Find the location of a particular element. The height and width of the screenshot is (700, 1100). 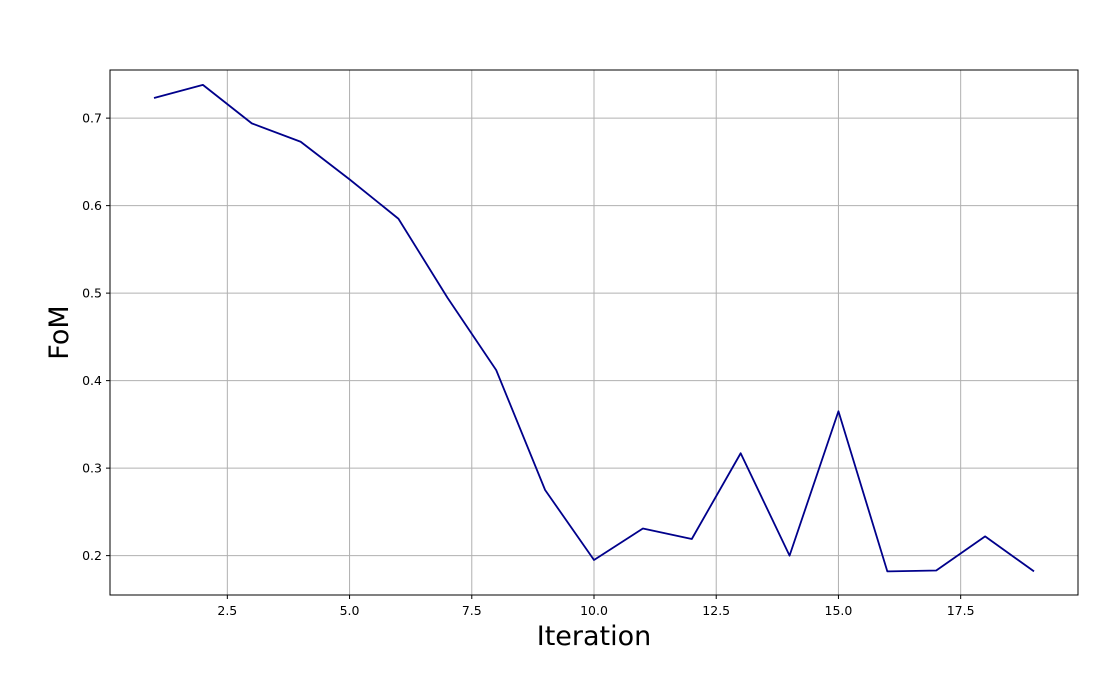

y-tick-label: 0.3 is located at coordinates (92, 468).